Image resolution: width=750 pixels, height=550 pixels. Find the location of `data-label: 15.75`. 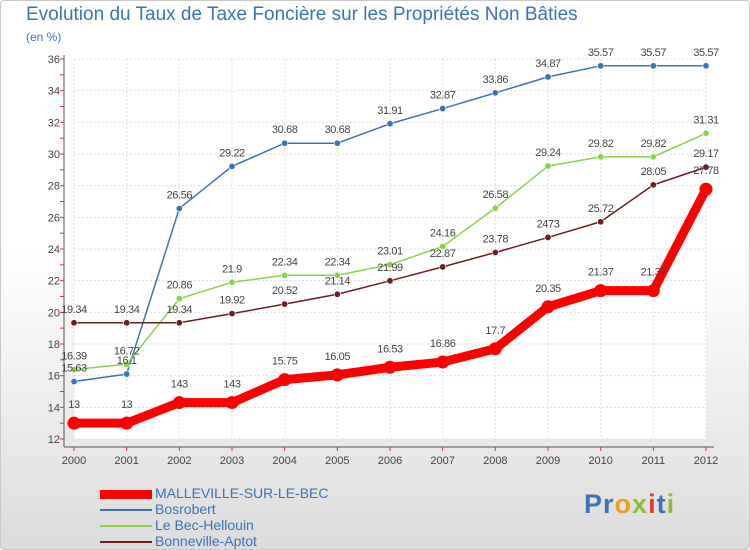

data-label: 15.75 is located at coordinates (285, 362).